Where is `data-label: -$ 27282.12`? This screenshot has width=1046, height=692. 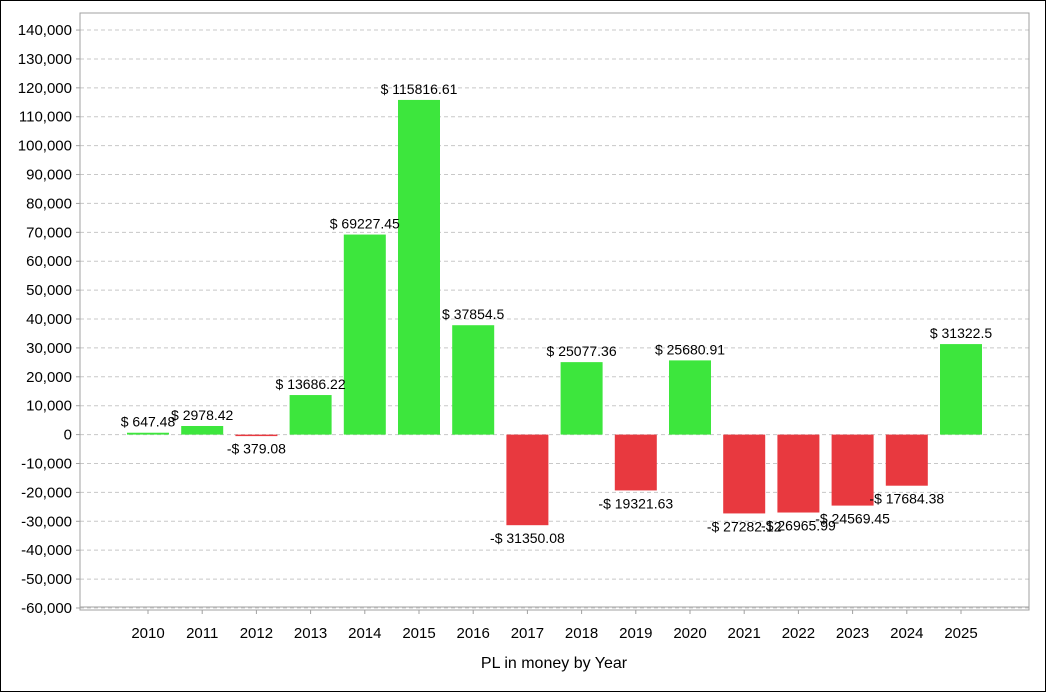 data-label: -$ 27282.12 is located at coordinates (744, 526).